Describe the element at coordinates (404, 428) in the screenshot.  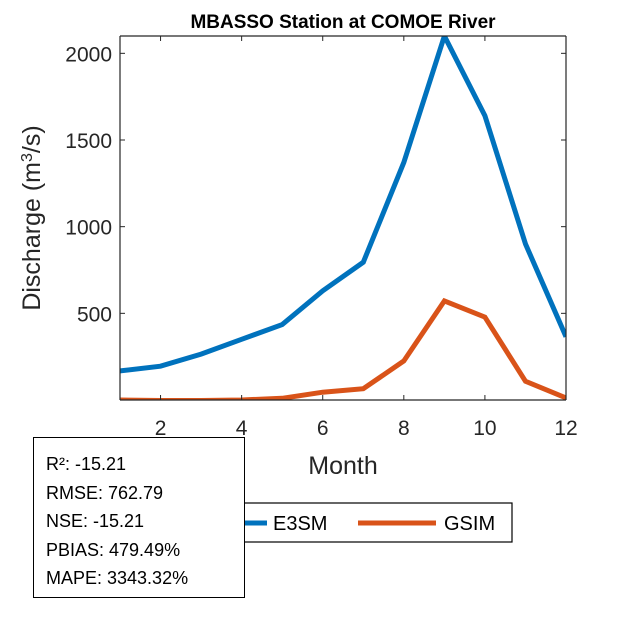
I see `x-tick-label: 8` at that location.